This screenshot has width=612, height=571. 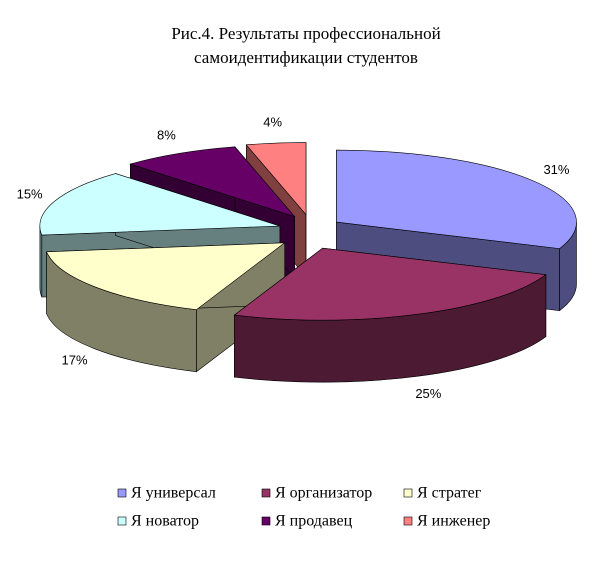 I want to click on data-label: 31%, so click(x=556, y=169).